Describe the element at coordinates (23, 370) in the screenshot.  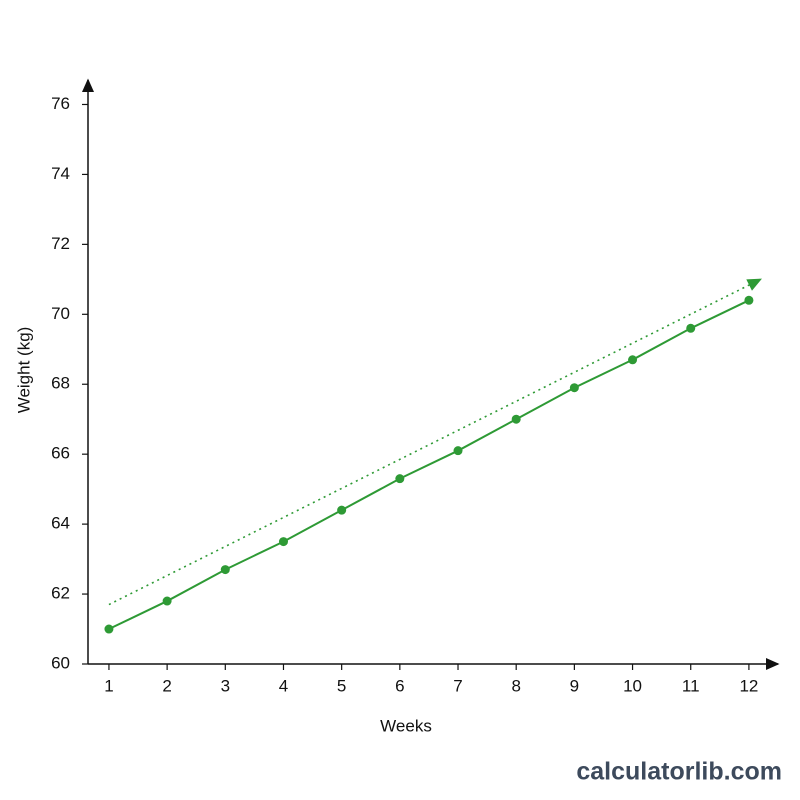
I see `y-axis-label: Weight (kg)` at that location.